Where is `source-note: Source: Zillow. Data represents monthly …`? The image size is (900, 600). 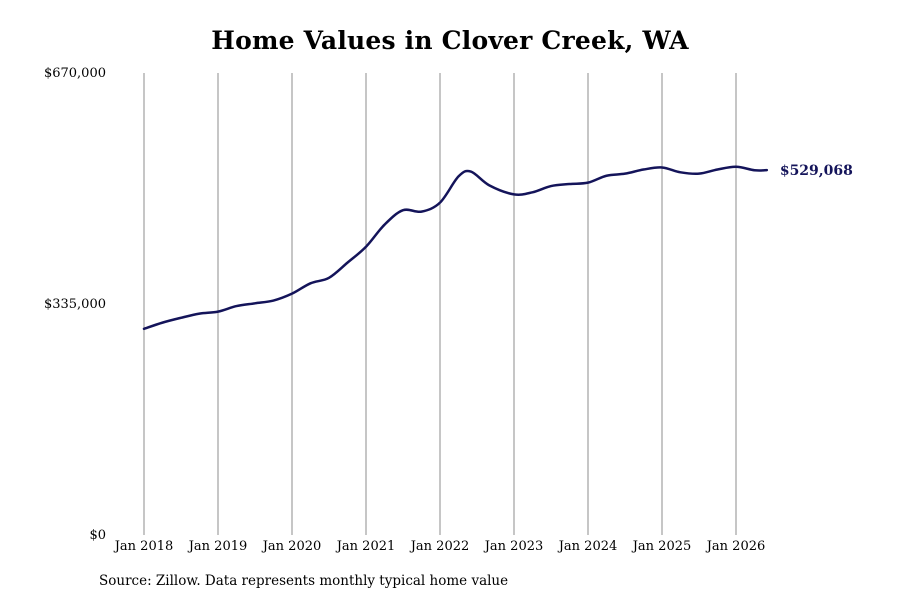 source-note: Source: Zillow. Data represents monthly … is located at coordinates (304, 581).